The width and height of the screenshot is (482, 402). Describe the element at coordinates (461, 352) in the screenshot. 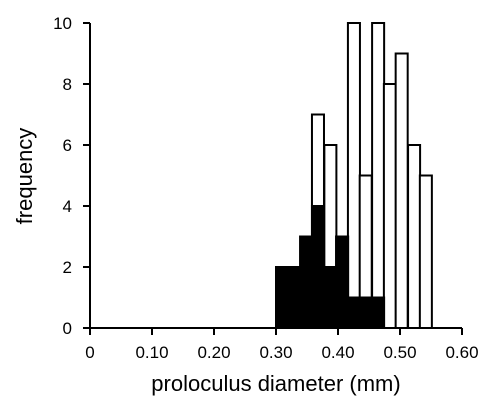

I see `x-tick-label: 0.60` at that location.